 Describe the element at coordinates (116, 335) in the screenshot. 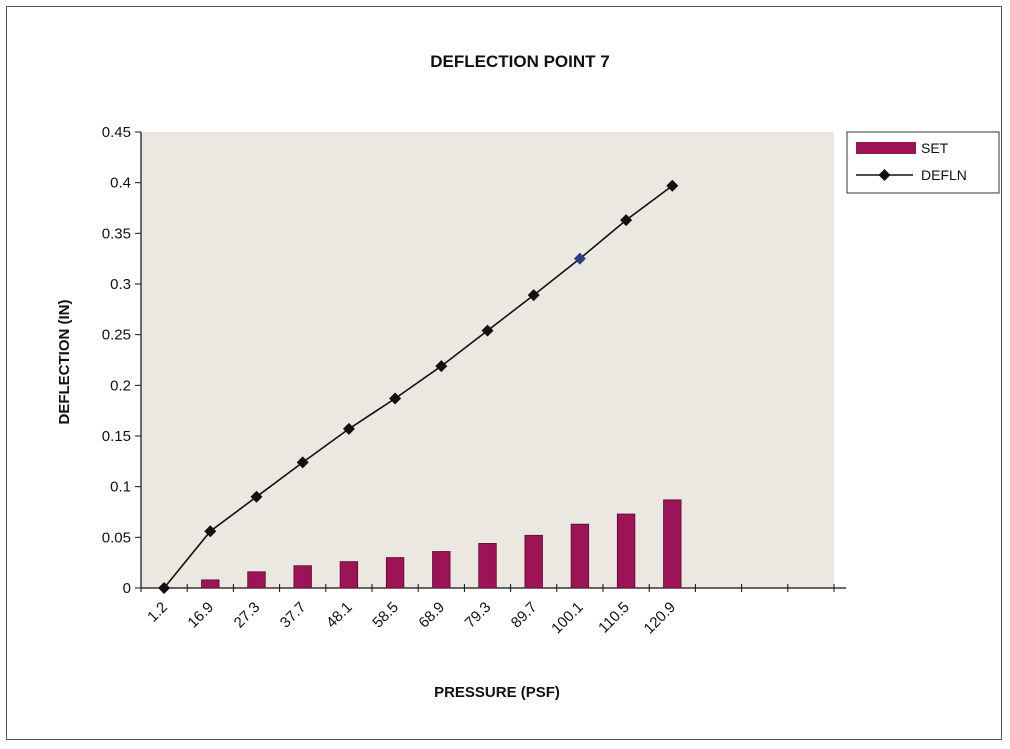

I see `y-tick-label: 0.25` at that location.